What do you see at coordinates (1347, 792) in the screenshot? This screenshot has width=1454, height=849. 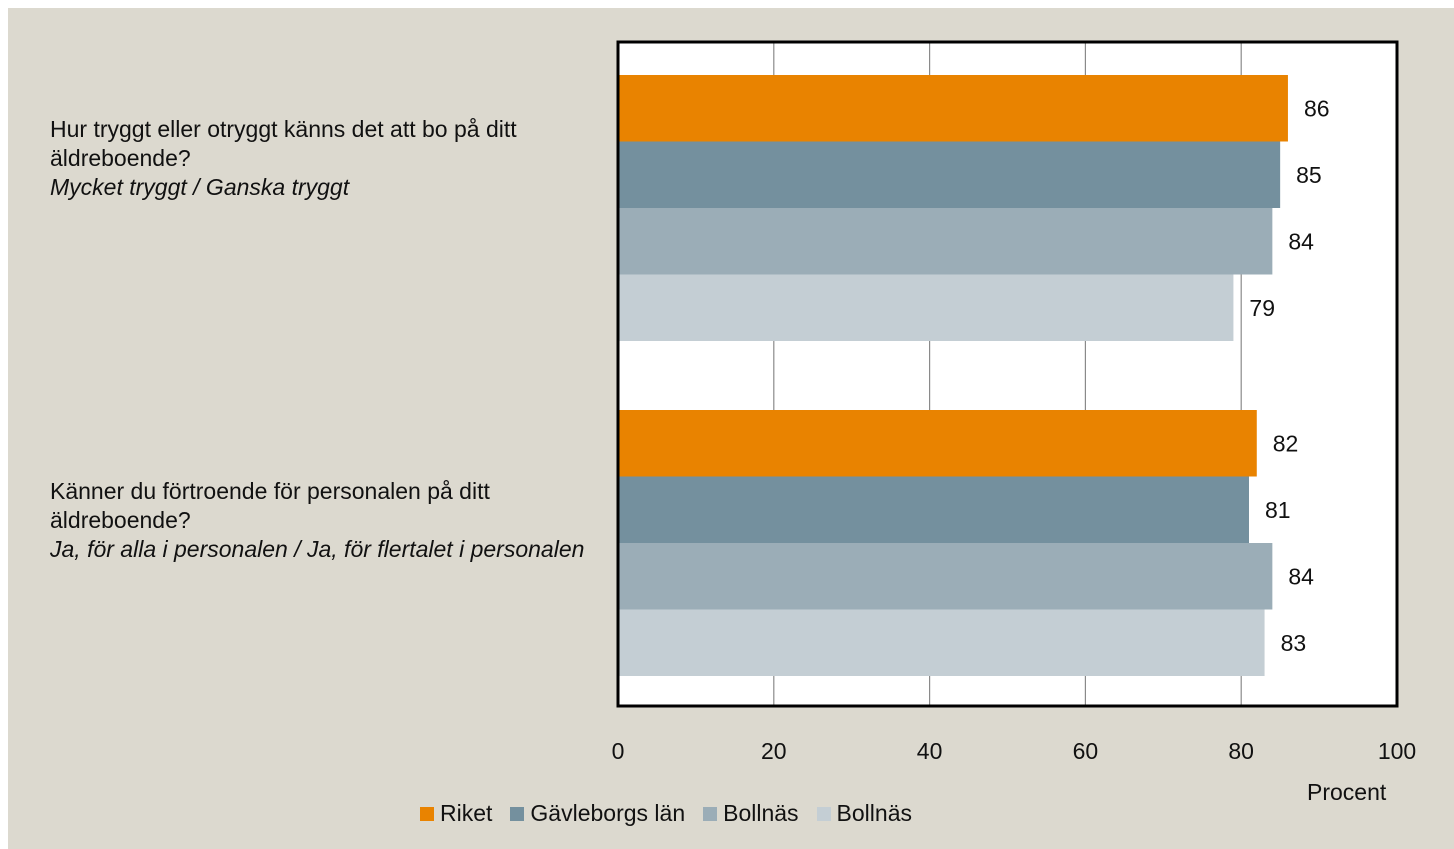 I see `x-axis-label: Procent` at bounding box center [1347, 792].